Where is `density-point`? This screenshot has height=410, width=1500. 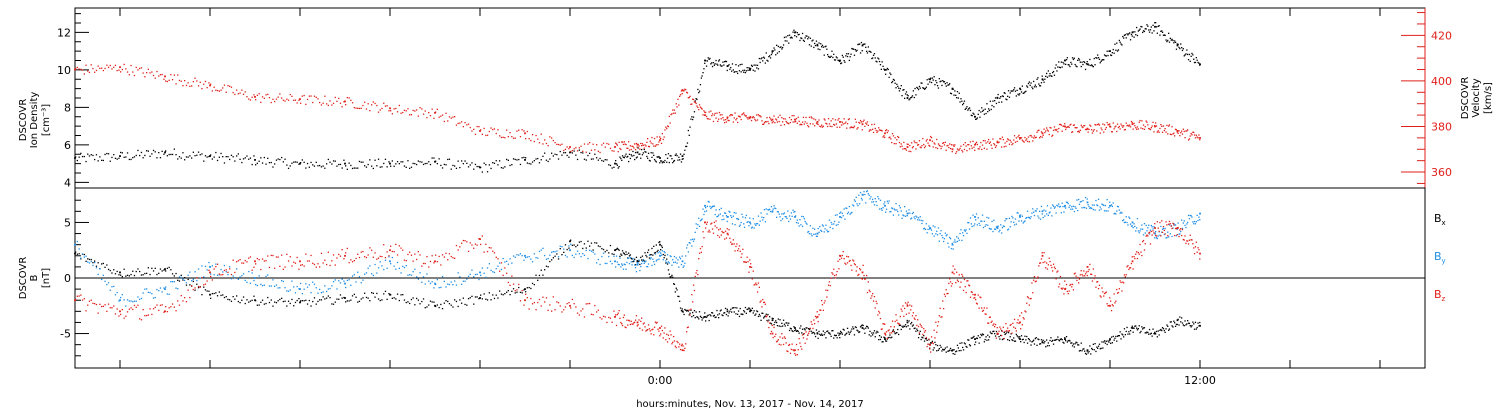 density-point is located at coordinates (840, 60).